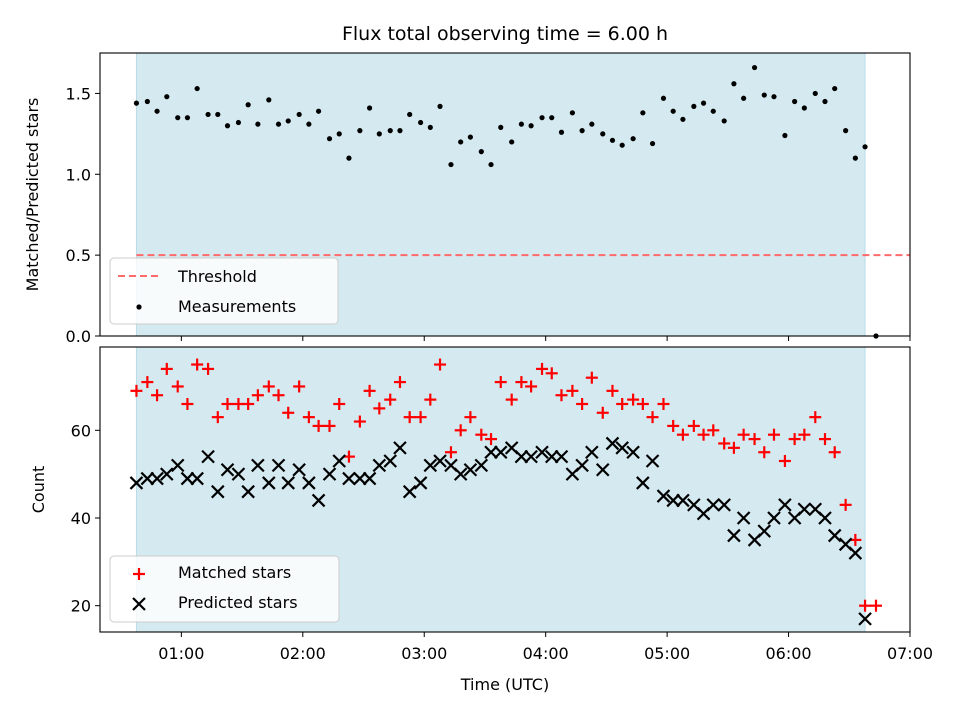  I want to click on count-legend: Matched stars Predicted stars, so click(224, 589).